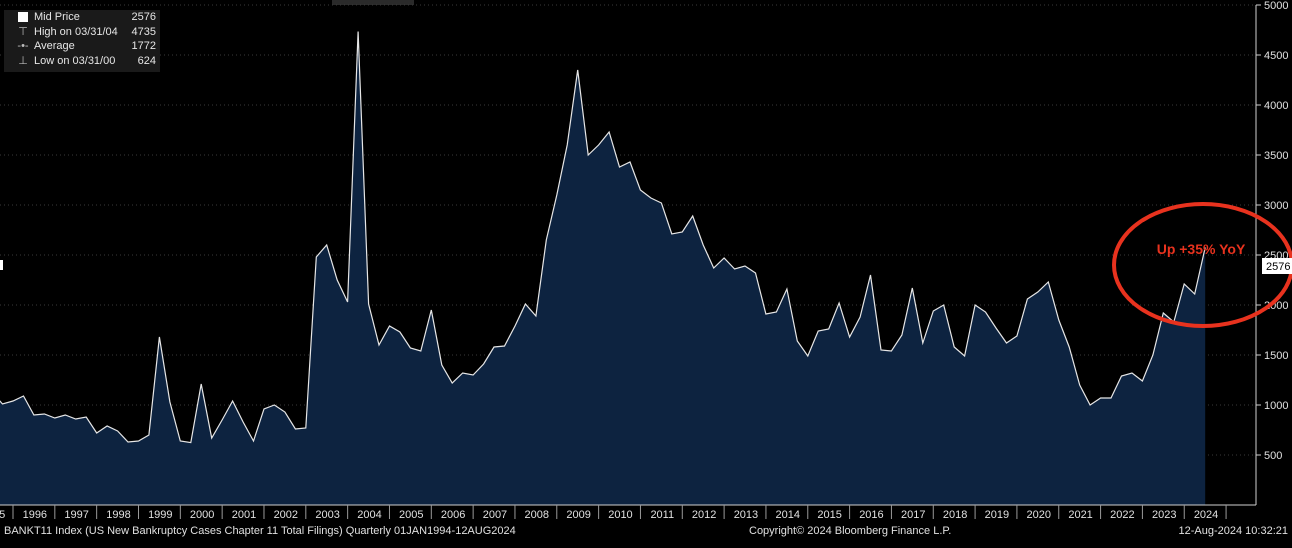 This screenshot has width=1292, height=548. What do you see at coordinates (537, 515) in the screenshot?
I see `x-tick-label: 2008` at bounding box center [537, 515].